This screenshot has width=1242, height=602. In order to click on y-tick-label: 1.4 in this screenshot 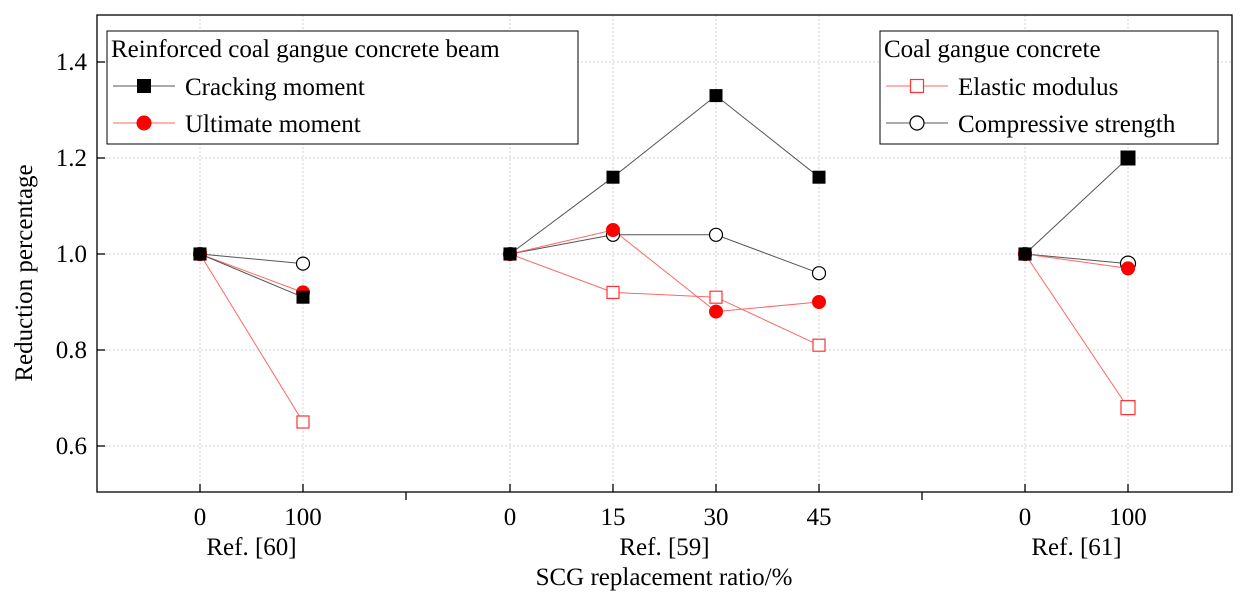, I will do `click(72, 62)`.